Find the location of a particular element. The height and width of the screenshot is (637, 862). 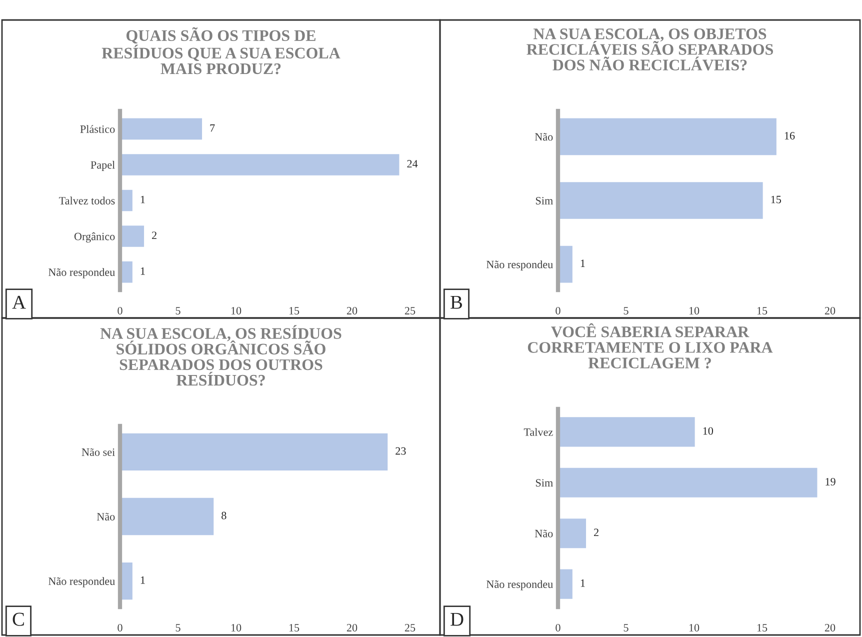

chart-title: NA SUA ESCOLA, OS RESÍDUOS SÓLIDOS ORGÂNICOS SÃO SEPARADOS DOS OUTROS RESÍDUOS? is located at coordinates (221, 355).